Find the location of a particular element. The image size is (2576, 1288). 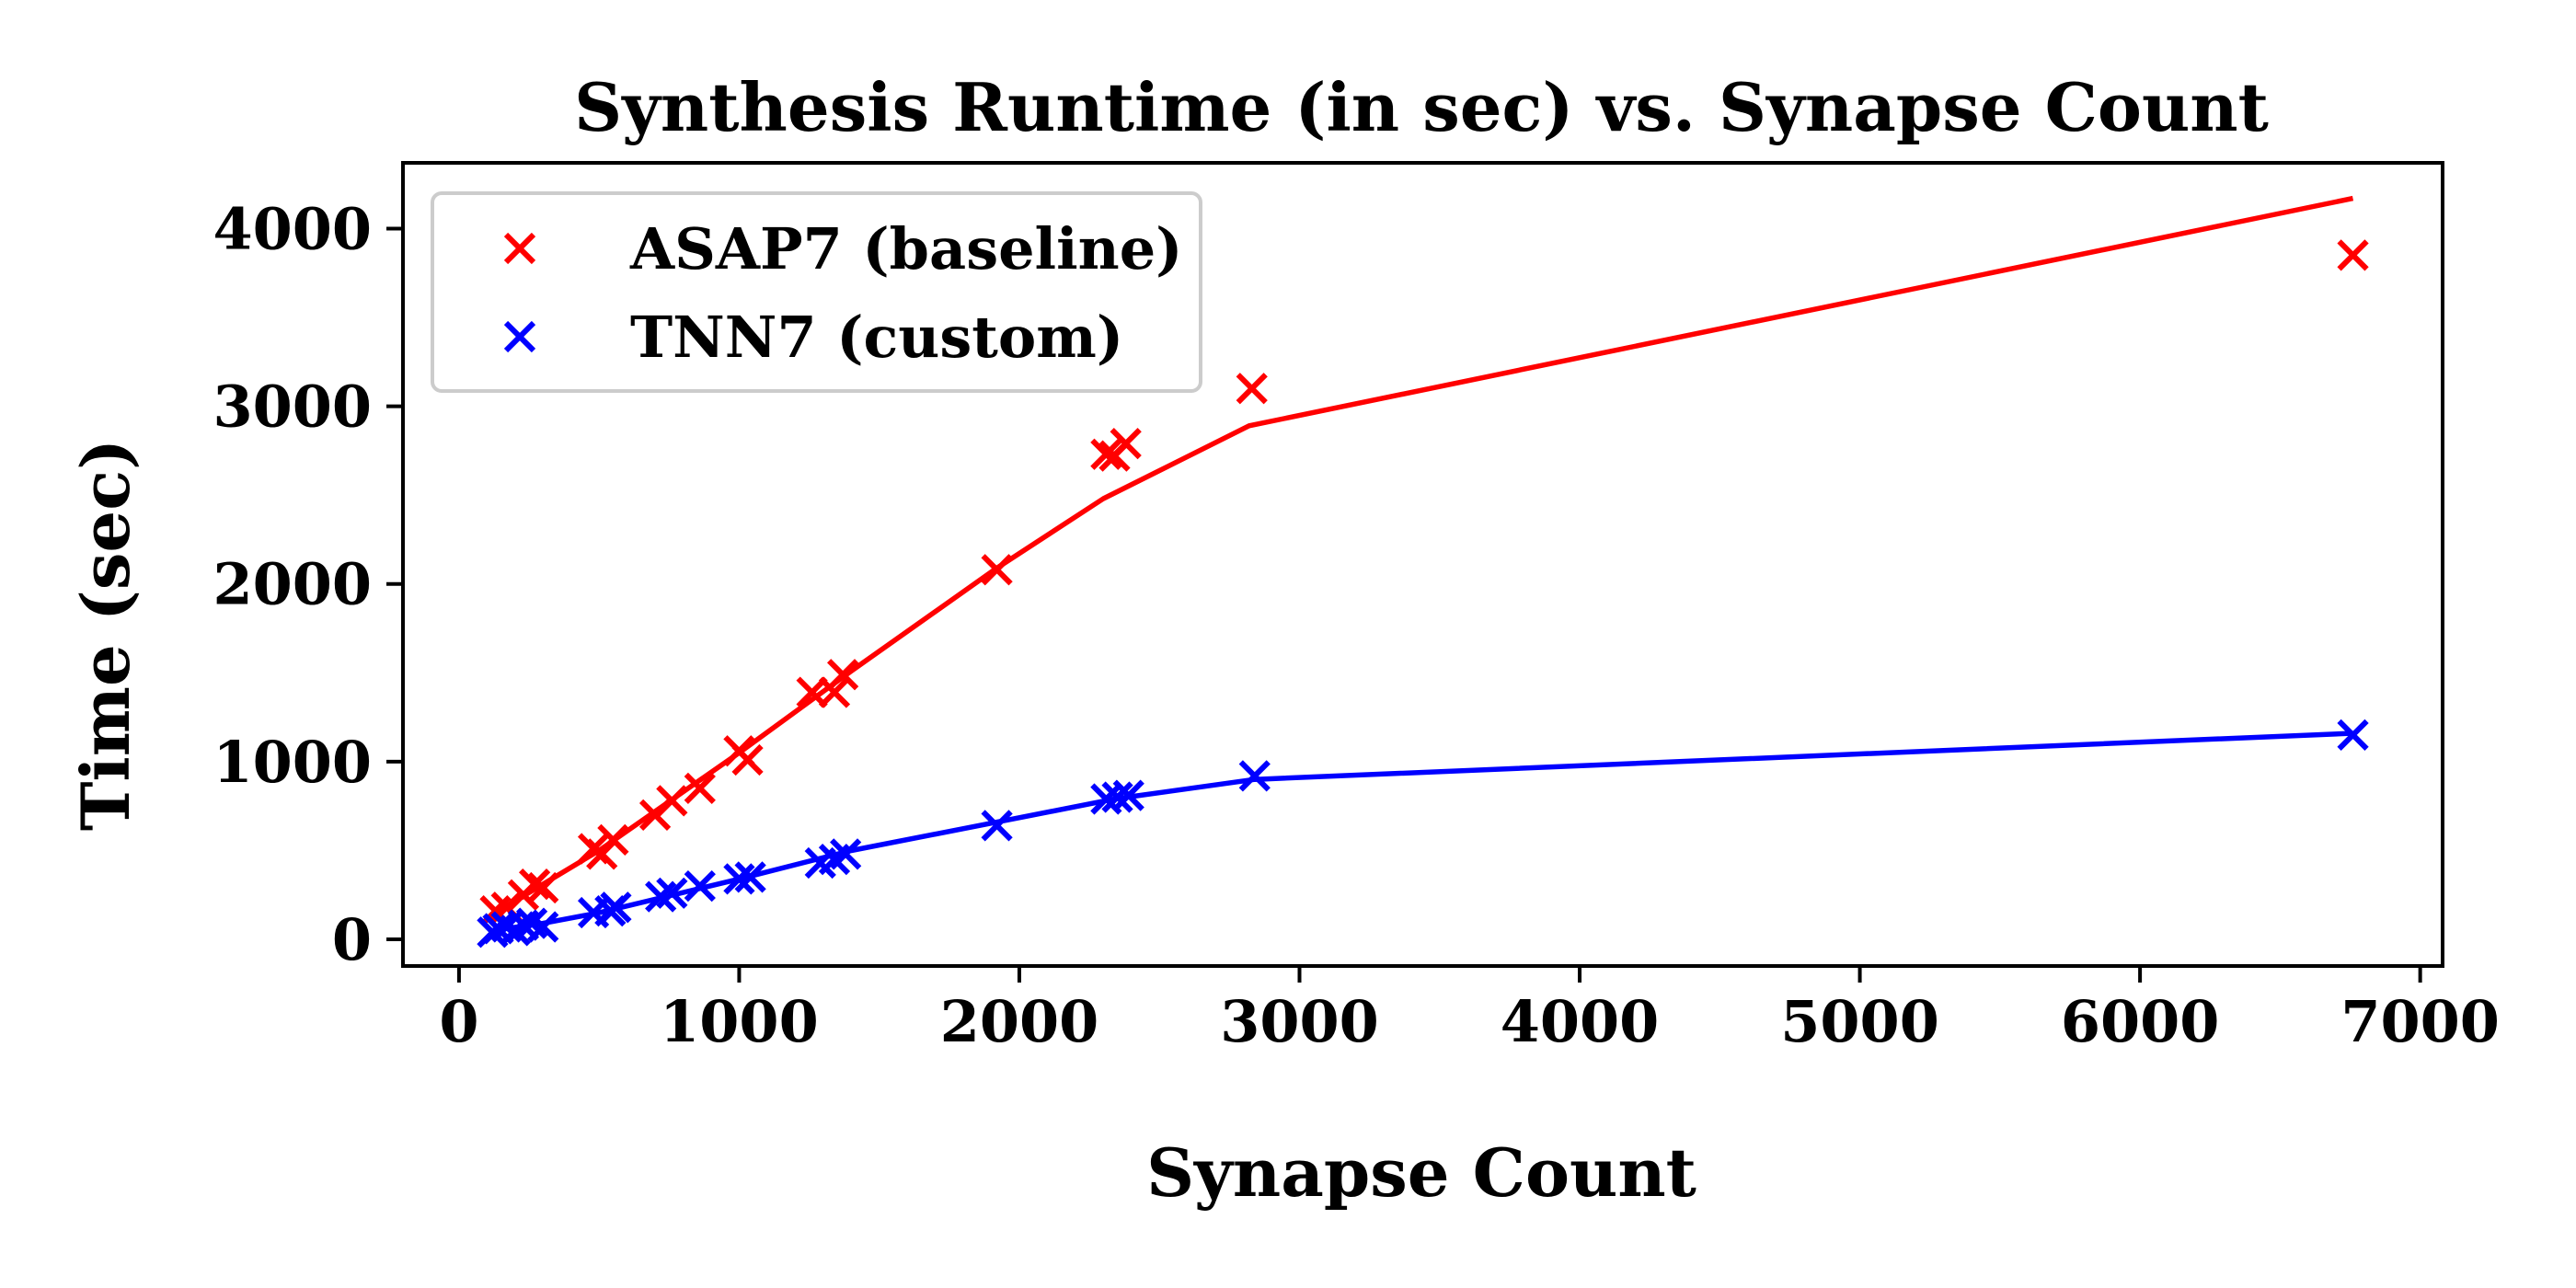

legend: ASAP7 (baseline) TNN7 (custom) is located at coordinates (816, 292).